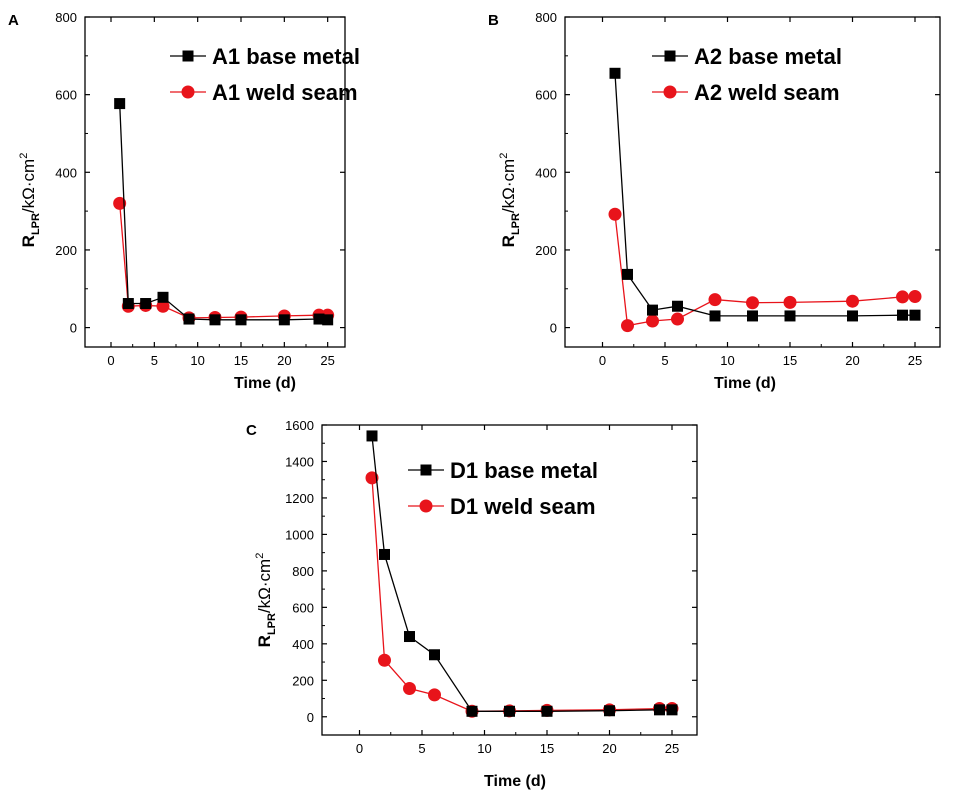  What do you see at coordinates (286, 56) in the screenshot?
I see `legend-label: A1 base metal` at bounding box center [286, 56].